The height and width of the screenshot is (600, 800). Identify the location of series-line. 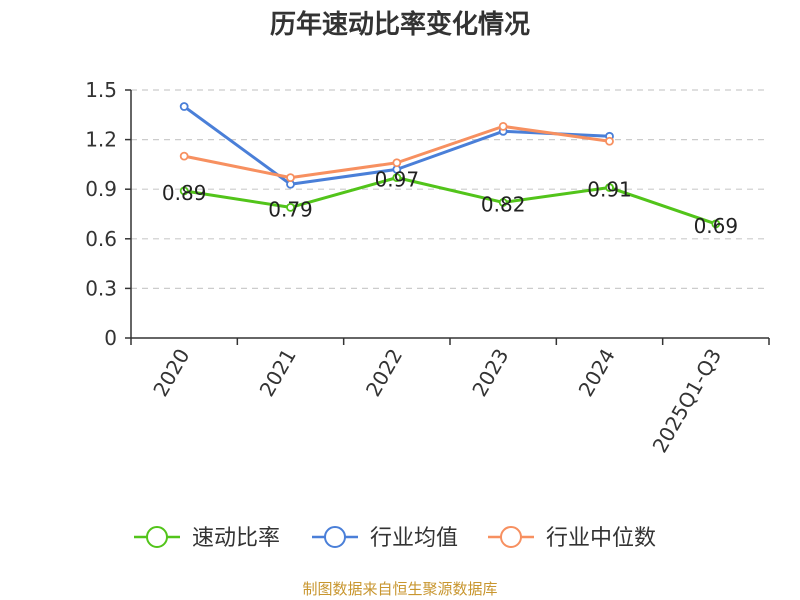
(450, 201).